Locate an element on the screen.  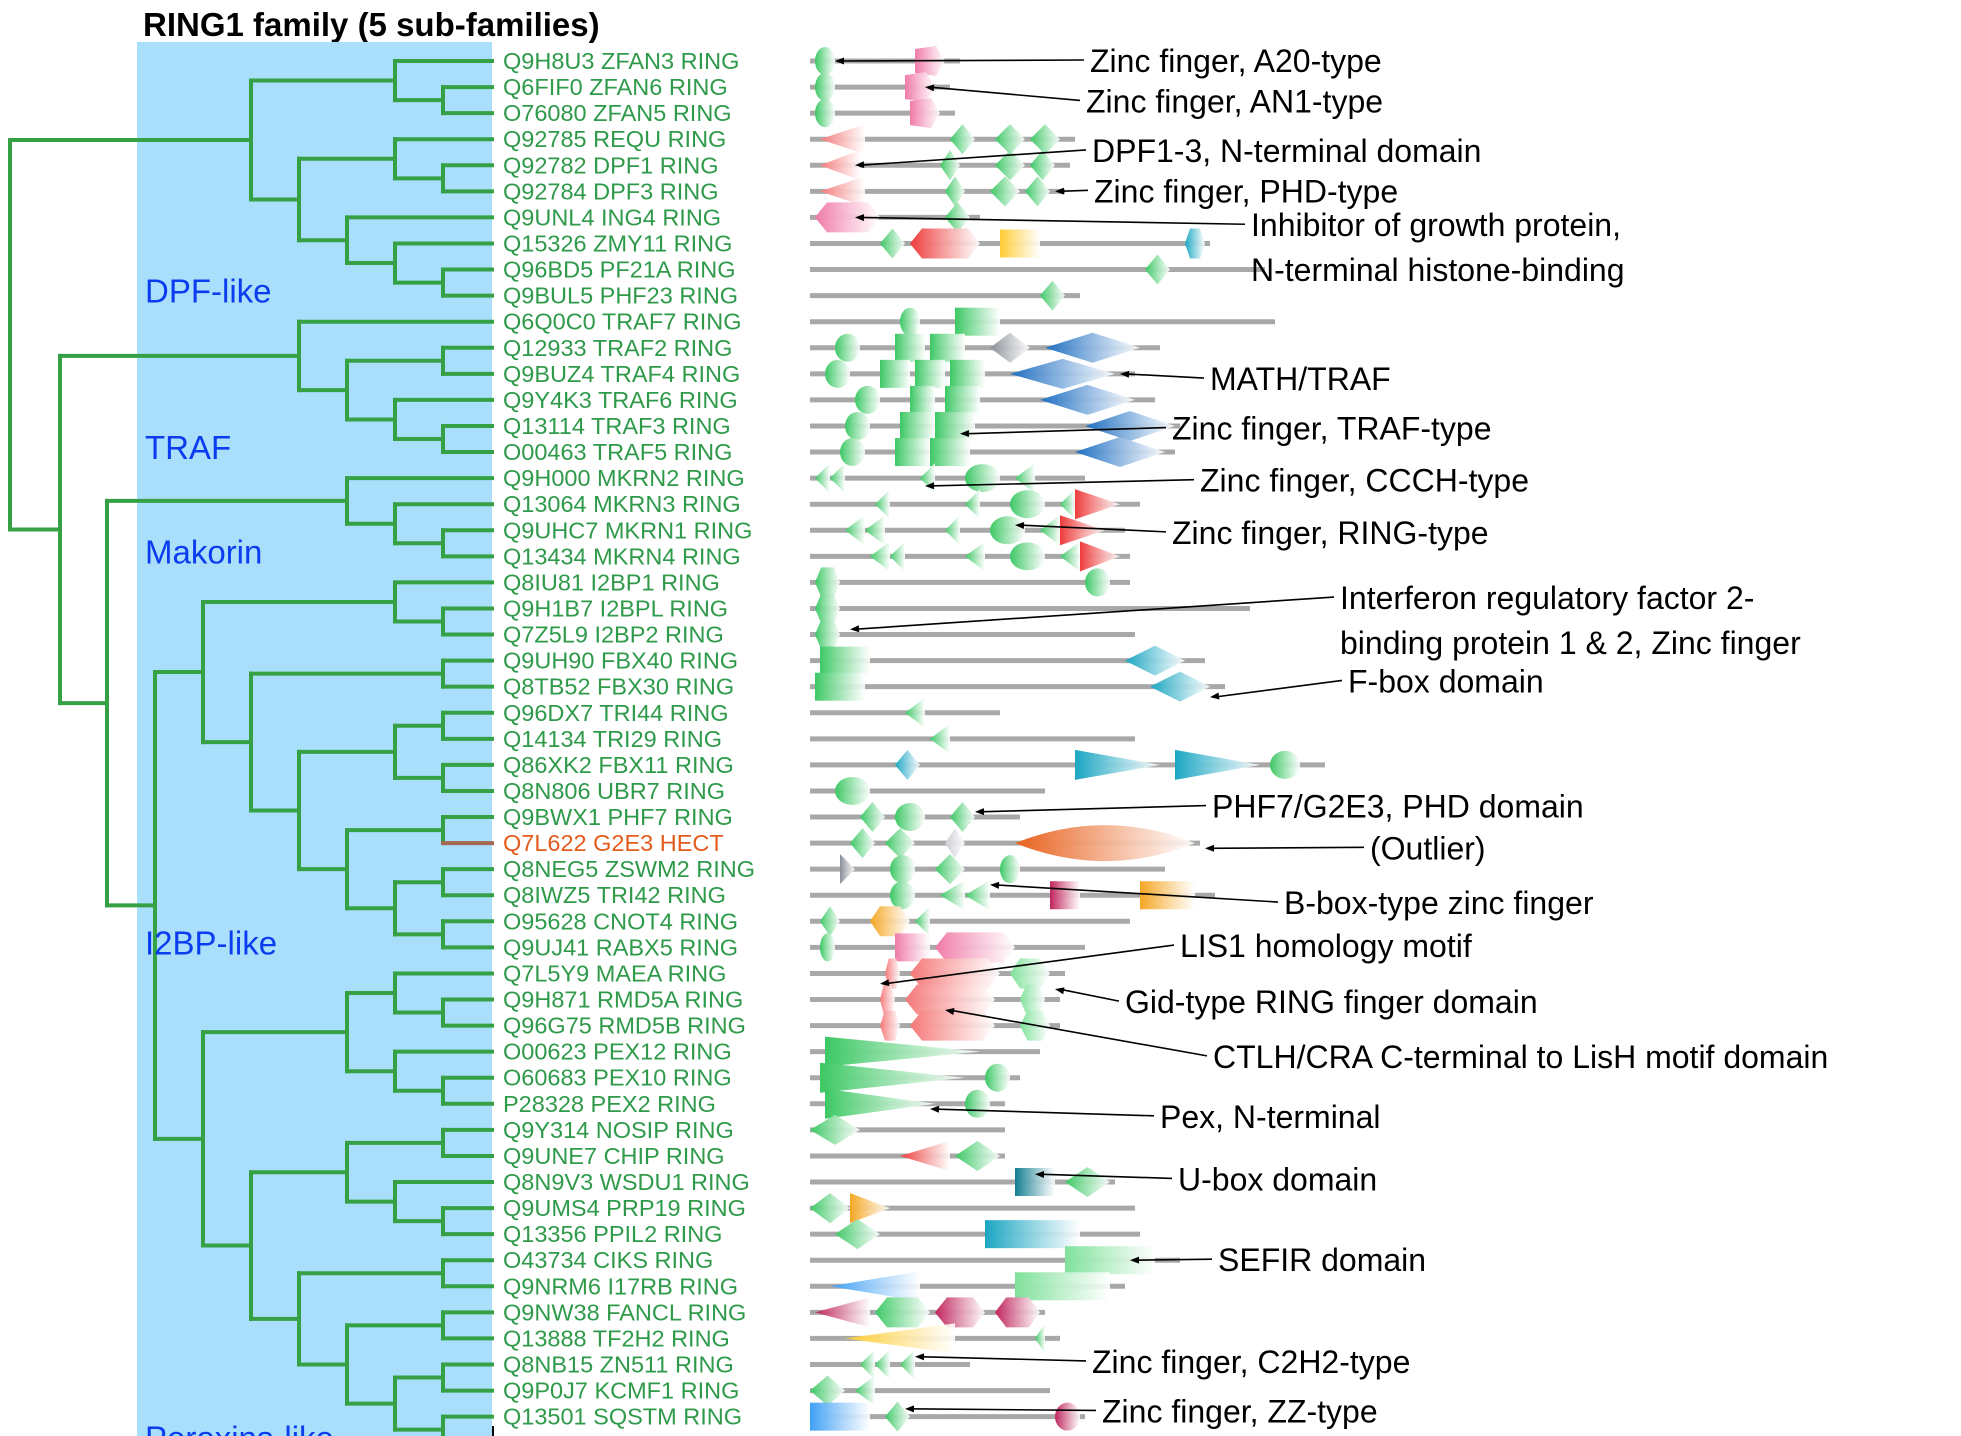
annotation: Pex, N-terminal is located at coordinates (1155, 1117).